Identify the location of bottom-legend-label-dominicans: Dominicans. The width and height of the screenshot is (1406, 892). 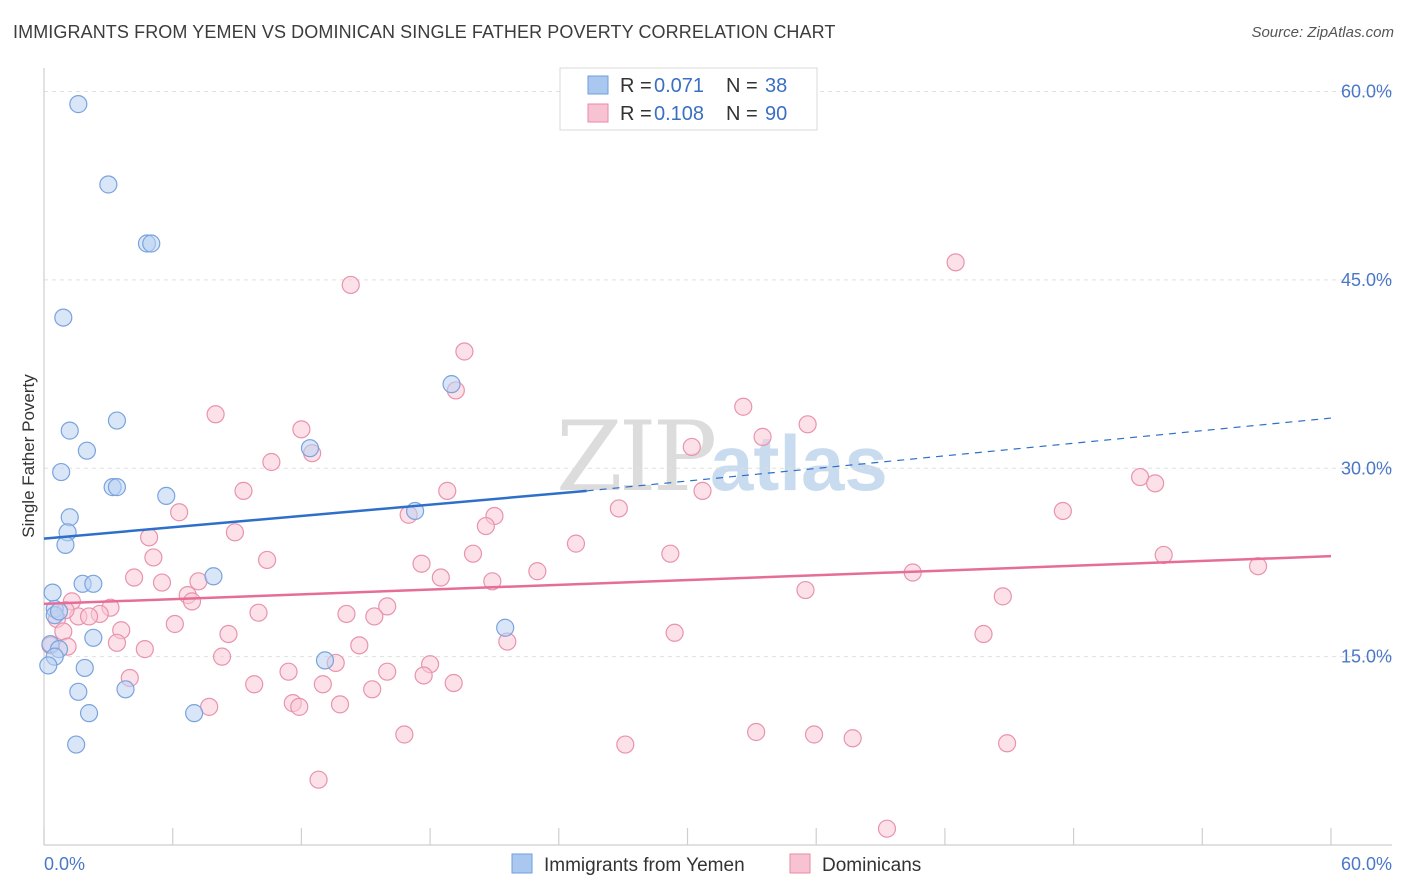
(871, 865).